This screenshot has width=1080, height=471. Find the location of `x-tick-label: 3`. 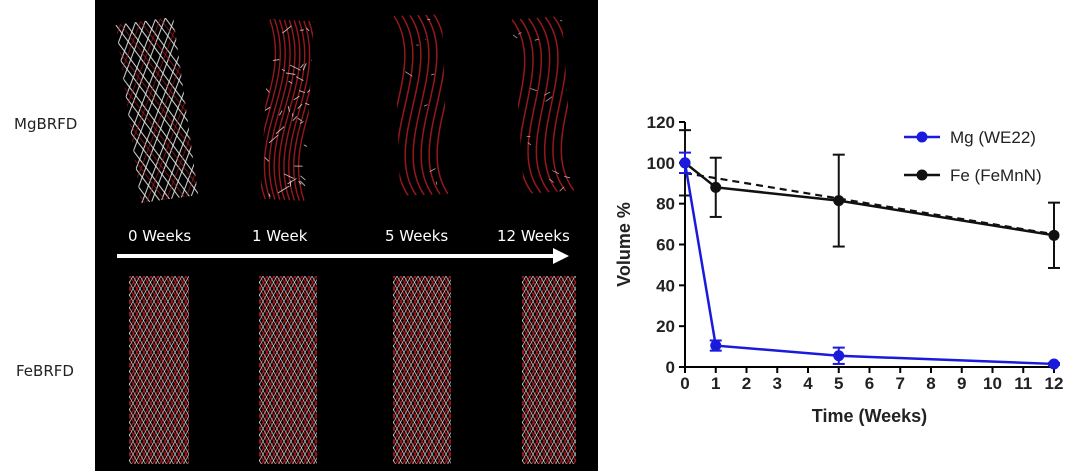

x-tick-label: 3 is located at coordinates (777, 383).